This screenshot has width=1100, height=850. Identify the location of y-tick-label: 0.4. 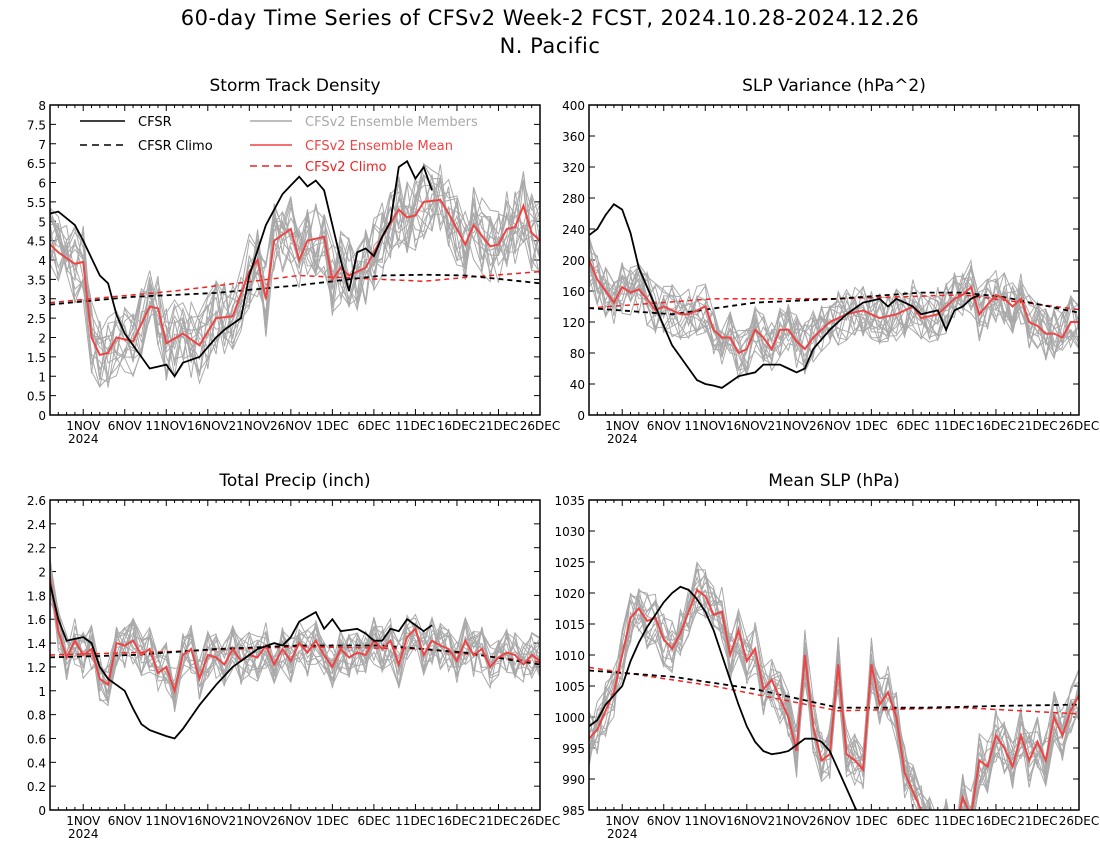
(36, 763).